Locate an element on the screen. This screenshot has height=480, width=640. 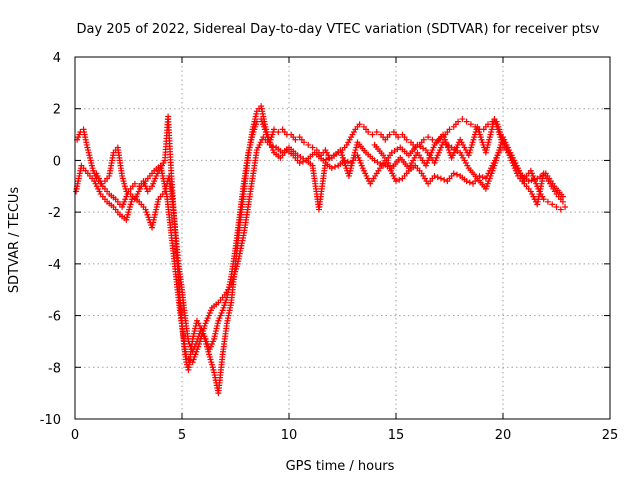
x-tick-label: 0 is located at coordinates (75, 435).